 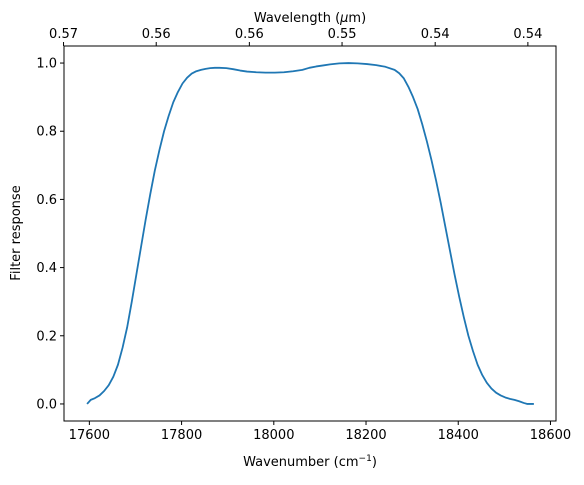 What do you see at coordinates (295, 36) in the screenshot?
I see `top-axis-ticks: 0.57 0.56 0.56 0.55 0.54 0.54` at bounding box center [295, 36].